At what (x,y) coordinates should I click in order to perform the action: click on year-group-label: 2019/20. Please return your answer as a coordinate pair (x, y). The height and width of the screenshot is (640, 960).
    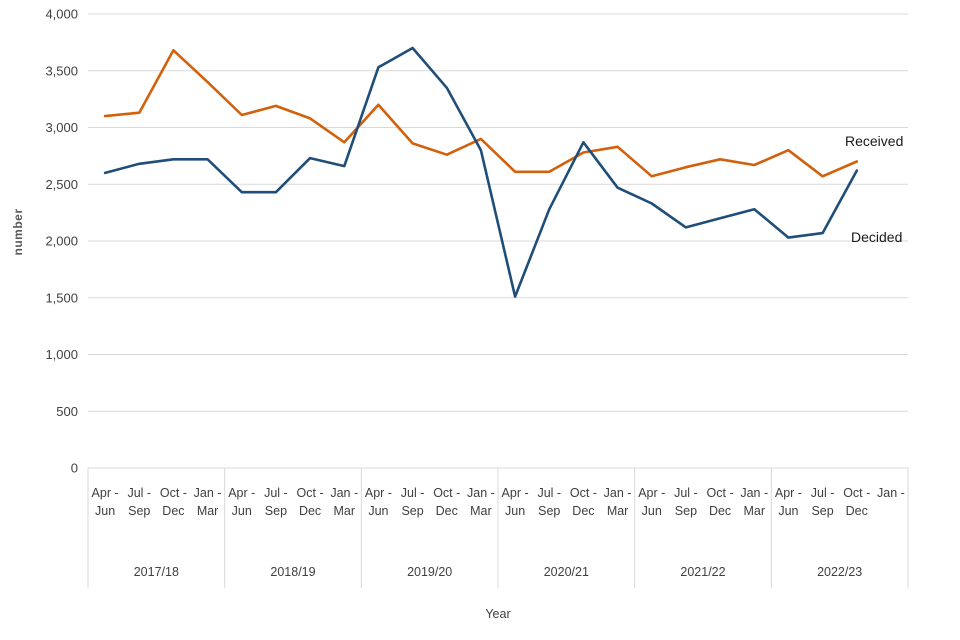
    Looking at the image, I should click on (429, 572).